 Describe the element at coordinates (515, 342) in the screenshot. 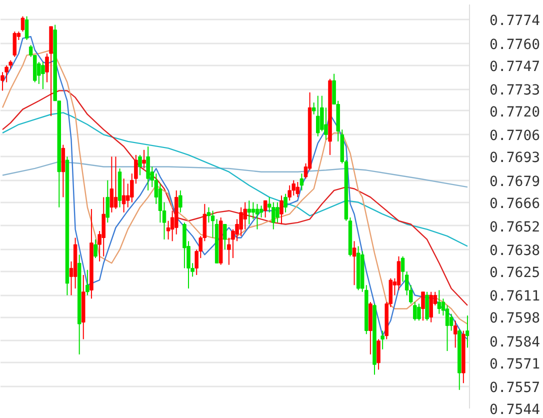

I see `y-tick-label: 0.7584` at that location.